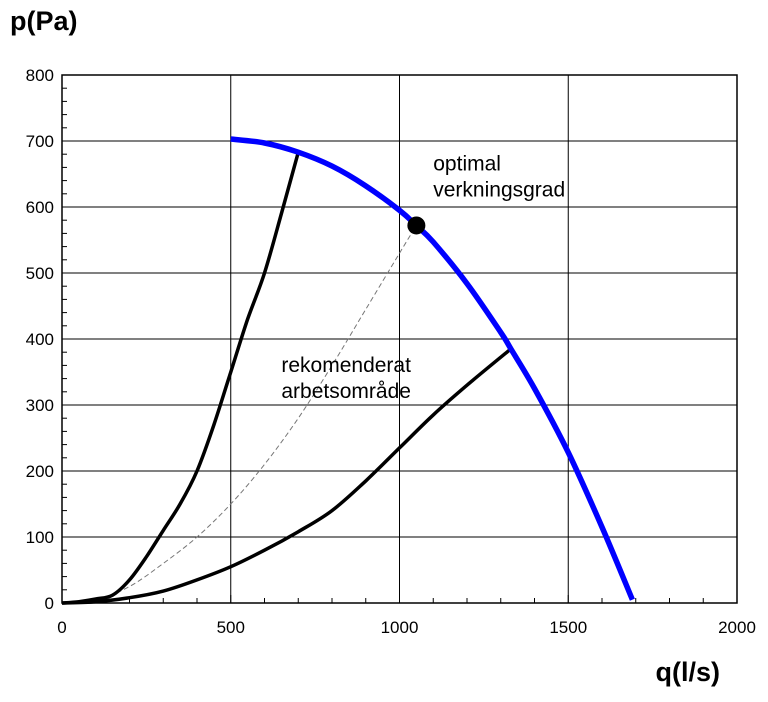 This screenshot has width=768, height=702. I want to click on y-tick-labels: 0 100 200 300 400 500 600 700 800, so click(40, 339).